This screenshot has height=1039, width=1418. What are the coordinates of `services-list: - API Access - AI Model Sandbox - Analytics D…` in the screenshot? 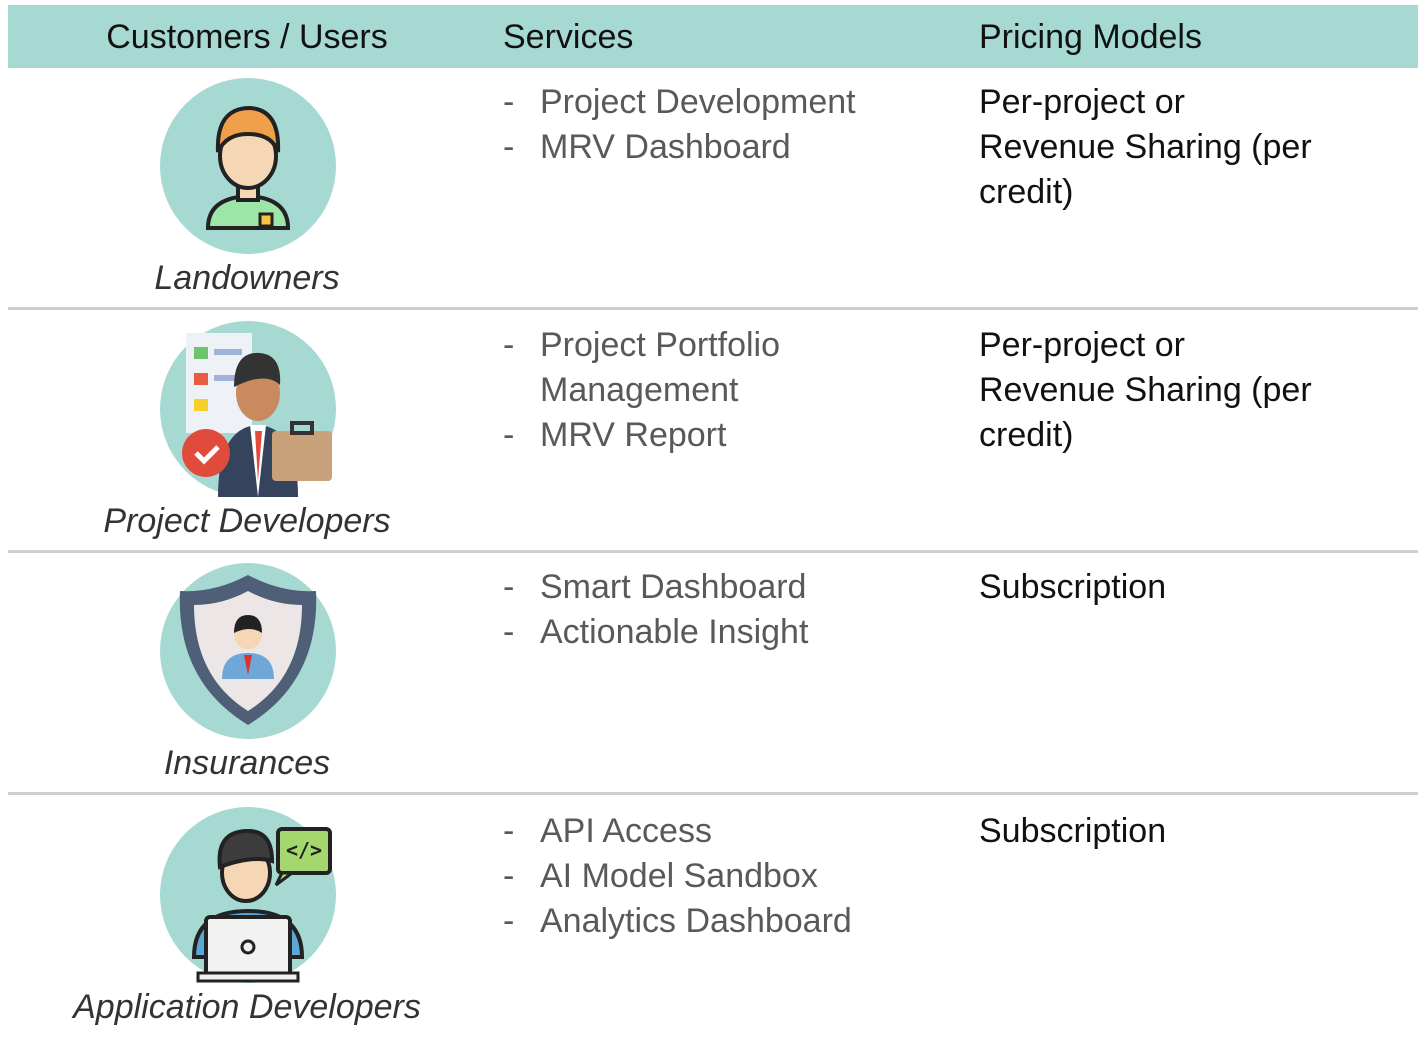 It's located at (723, 876).